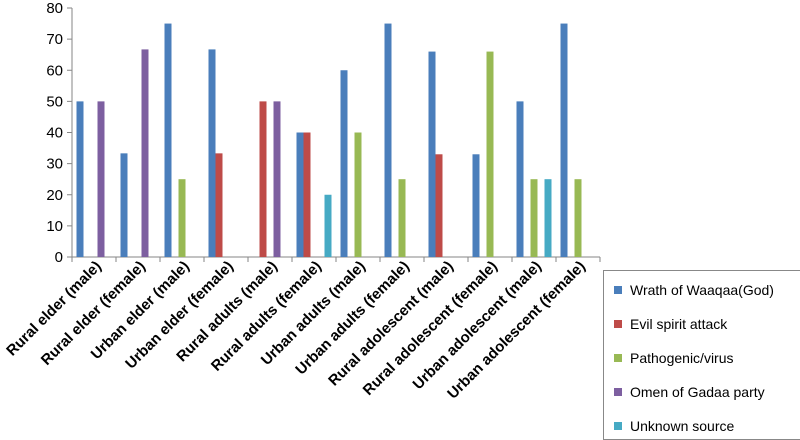 The height and width of the screenshot is (440, 800). Describe the element at coordinates (54, 195) in the screenshot. I see `y-tick-label: 20` at that location.